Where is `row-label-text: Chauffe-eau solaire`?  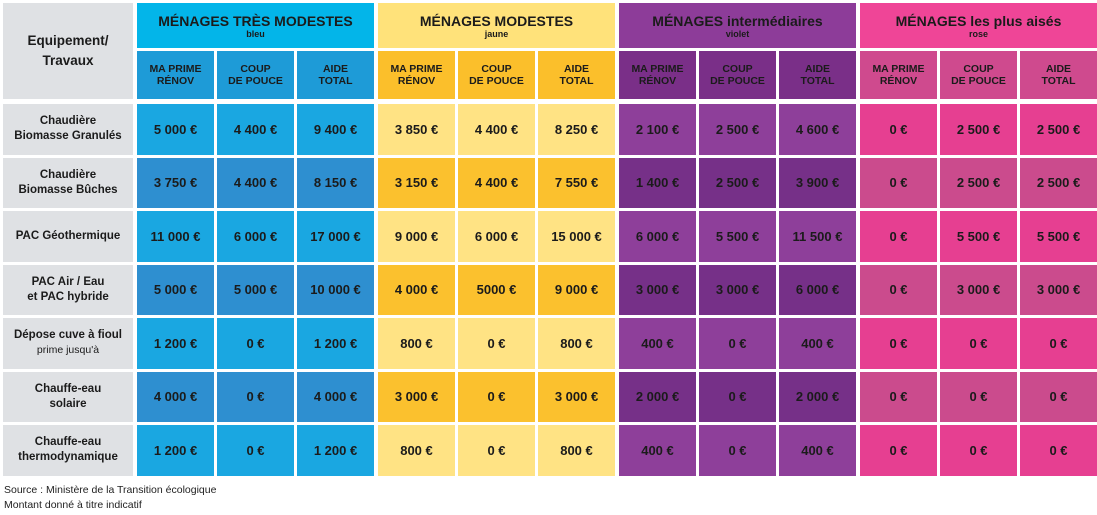
row-label-text: Chauffe-eau solaire is located at coordinates (68, 397).